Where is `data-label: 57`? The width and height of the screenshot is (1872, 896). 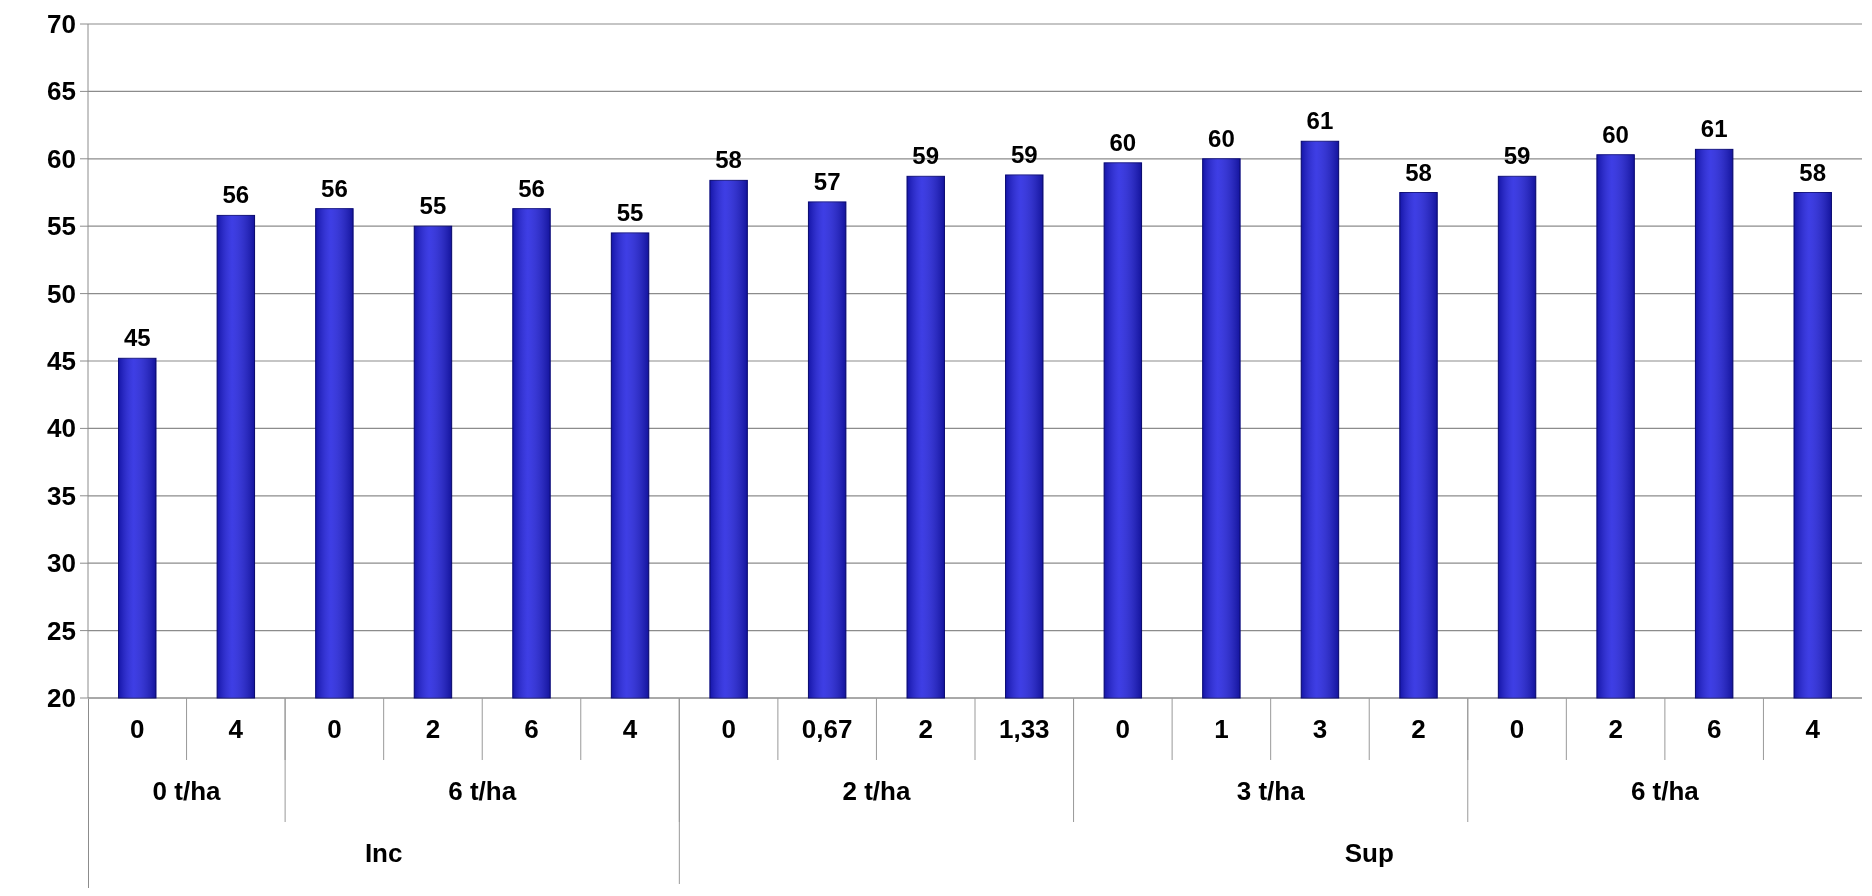
data-label: 57 is located at coordinates (827, 181).